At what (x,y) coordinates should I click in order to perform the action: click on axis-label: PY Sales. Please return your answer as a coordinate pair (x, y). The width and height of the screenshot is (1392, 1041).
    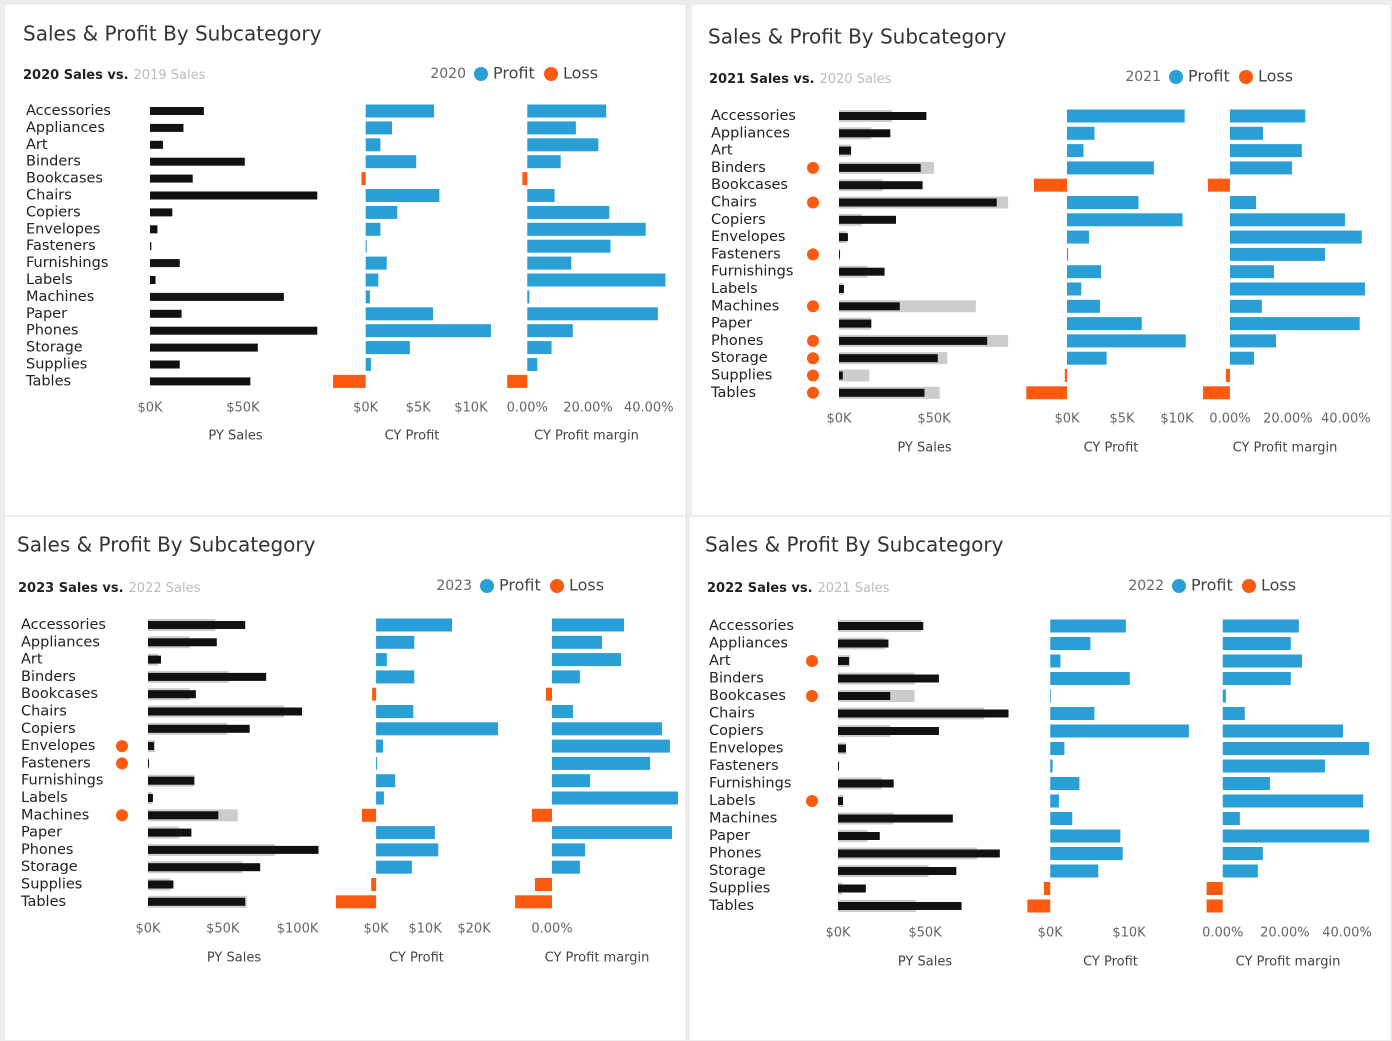
    Looking at the image, I should click on (925, 962).